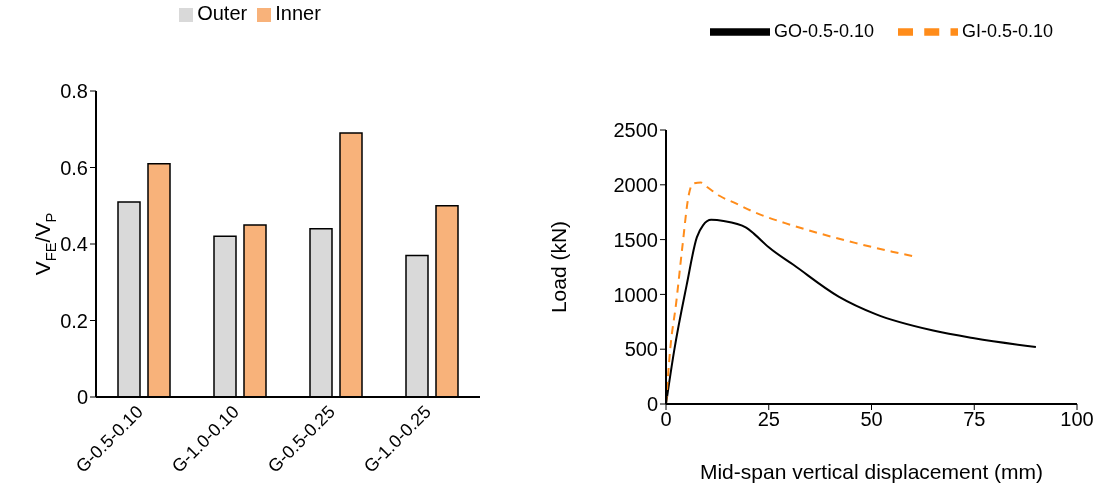 The image size is (1097, 501). I want to click on legend-label: GO-0.5-0.10, so click(823, 30).